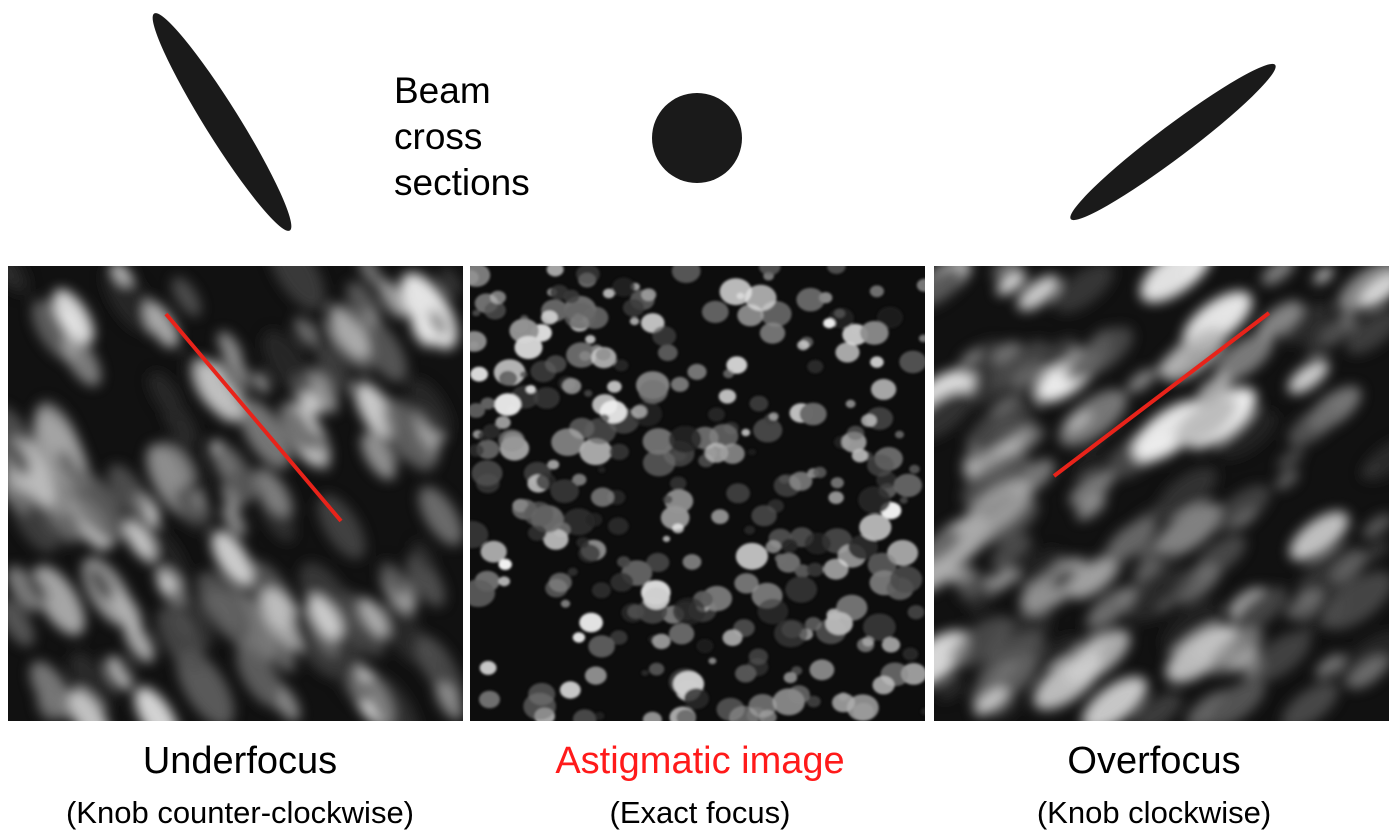  Describe the element at coordinates (1154, 761) in the screenshot. I see `caption-overfocus-title: Overfocus` at that location.